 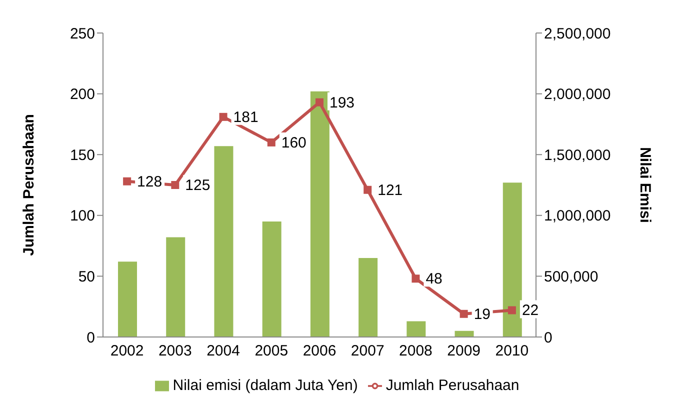 What do you see at coordinates (530, 311) in the screenshot?
I see `data-label: 22` at bounding box center [530, 311].